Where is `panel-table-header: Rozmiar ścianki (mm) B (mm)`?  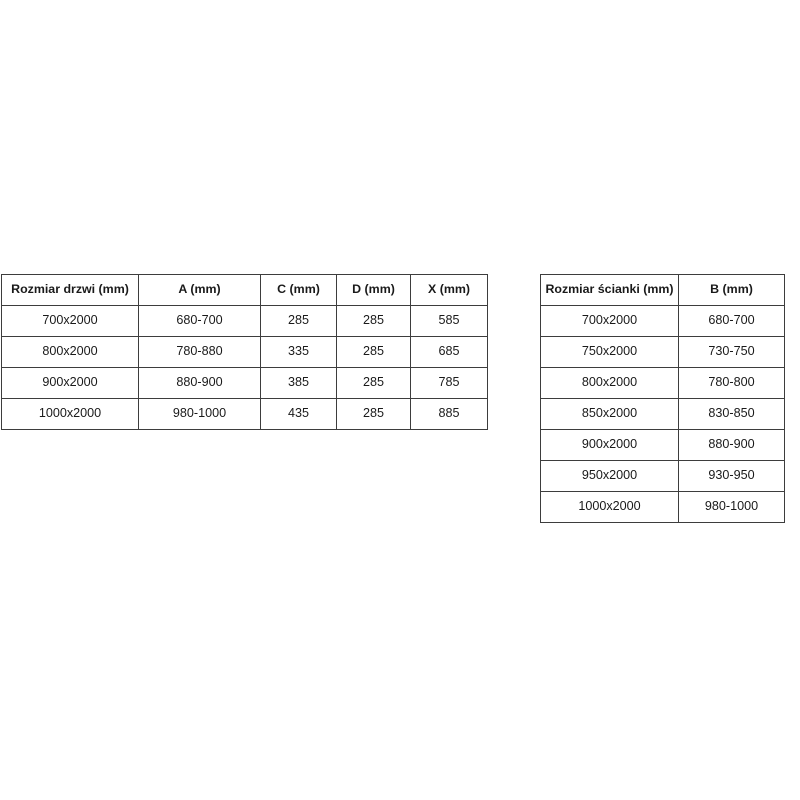
panel-table-header: Rozmiar ścianki (mm) B (mm) is located at coordinates (662, 290).